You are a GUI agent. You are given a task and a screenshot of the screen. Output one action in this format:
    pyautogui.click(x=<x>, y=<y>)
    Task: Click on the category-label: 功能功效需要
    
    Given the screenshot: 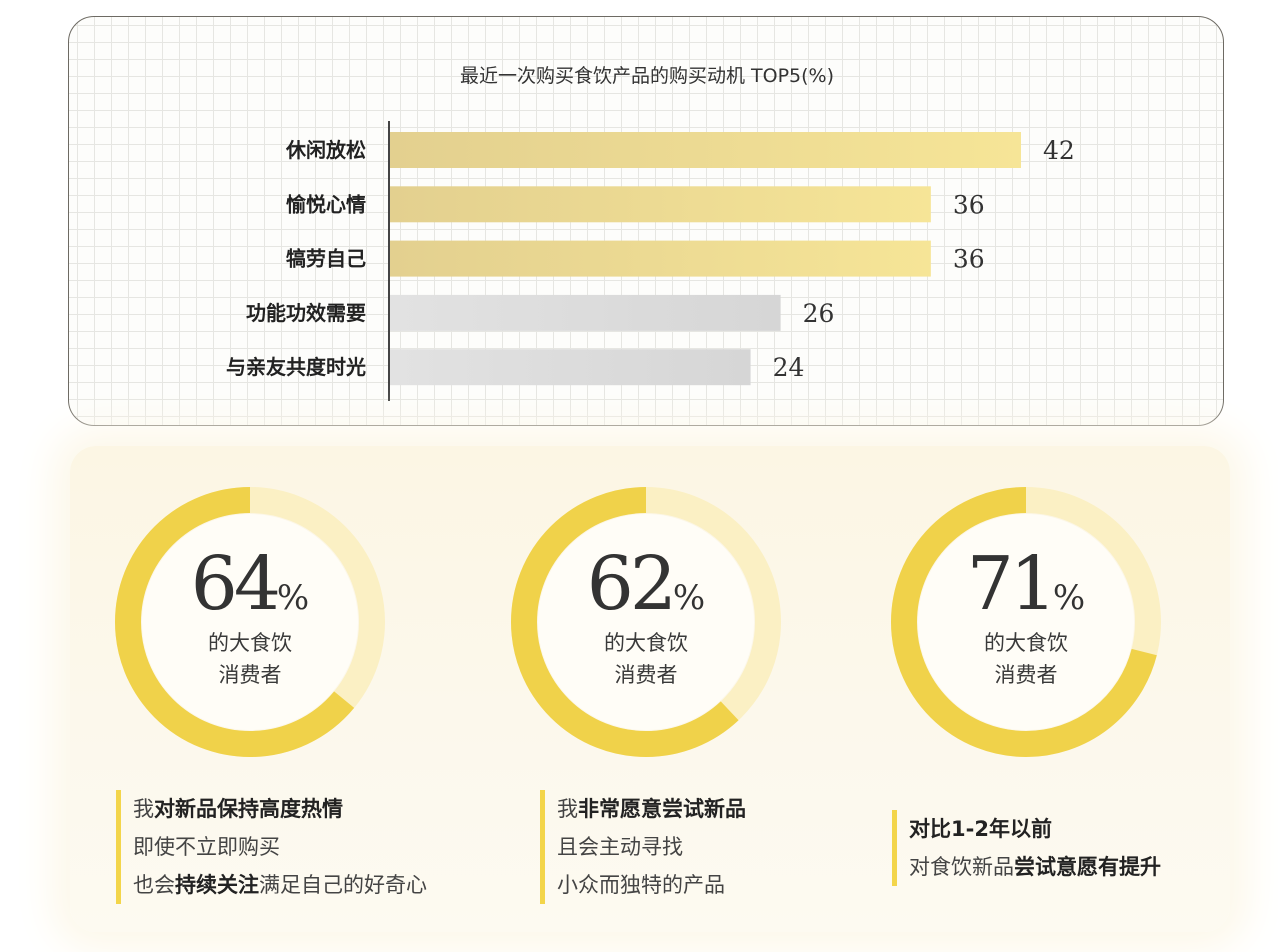 What is the action you would take?
    pyautogui.click(x=306, y=313)
    